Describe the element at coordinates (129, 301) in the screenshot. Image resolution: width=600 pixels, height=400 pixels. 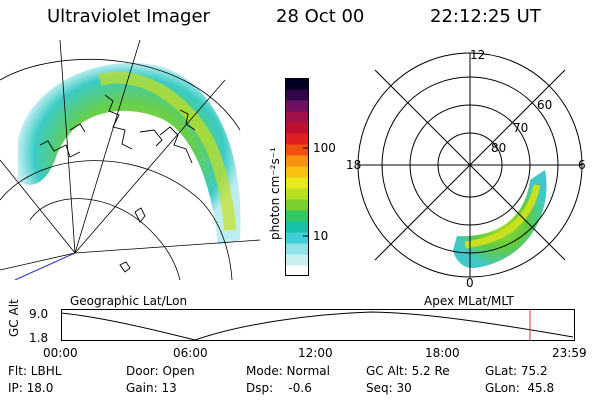
I see `geo-panel-label: Geographic Lat/Lon` at that location.